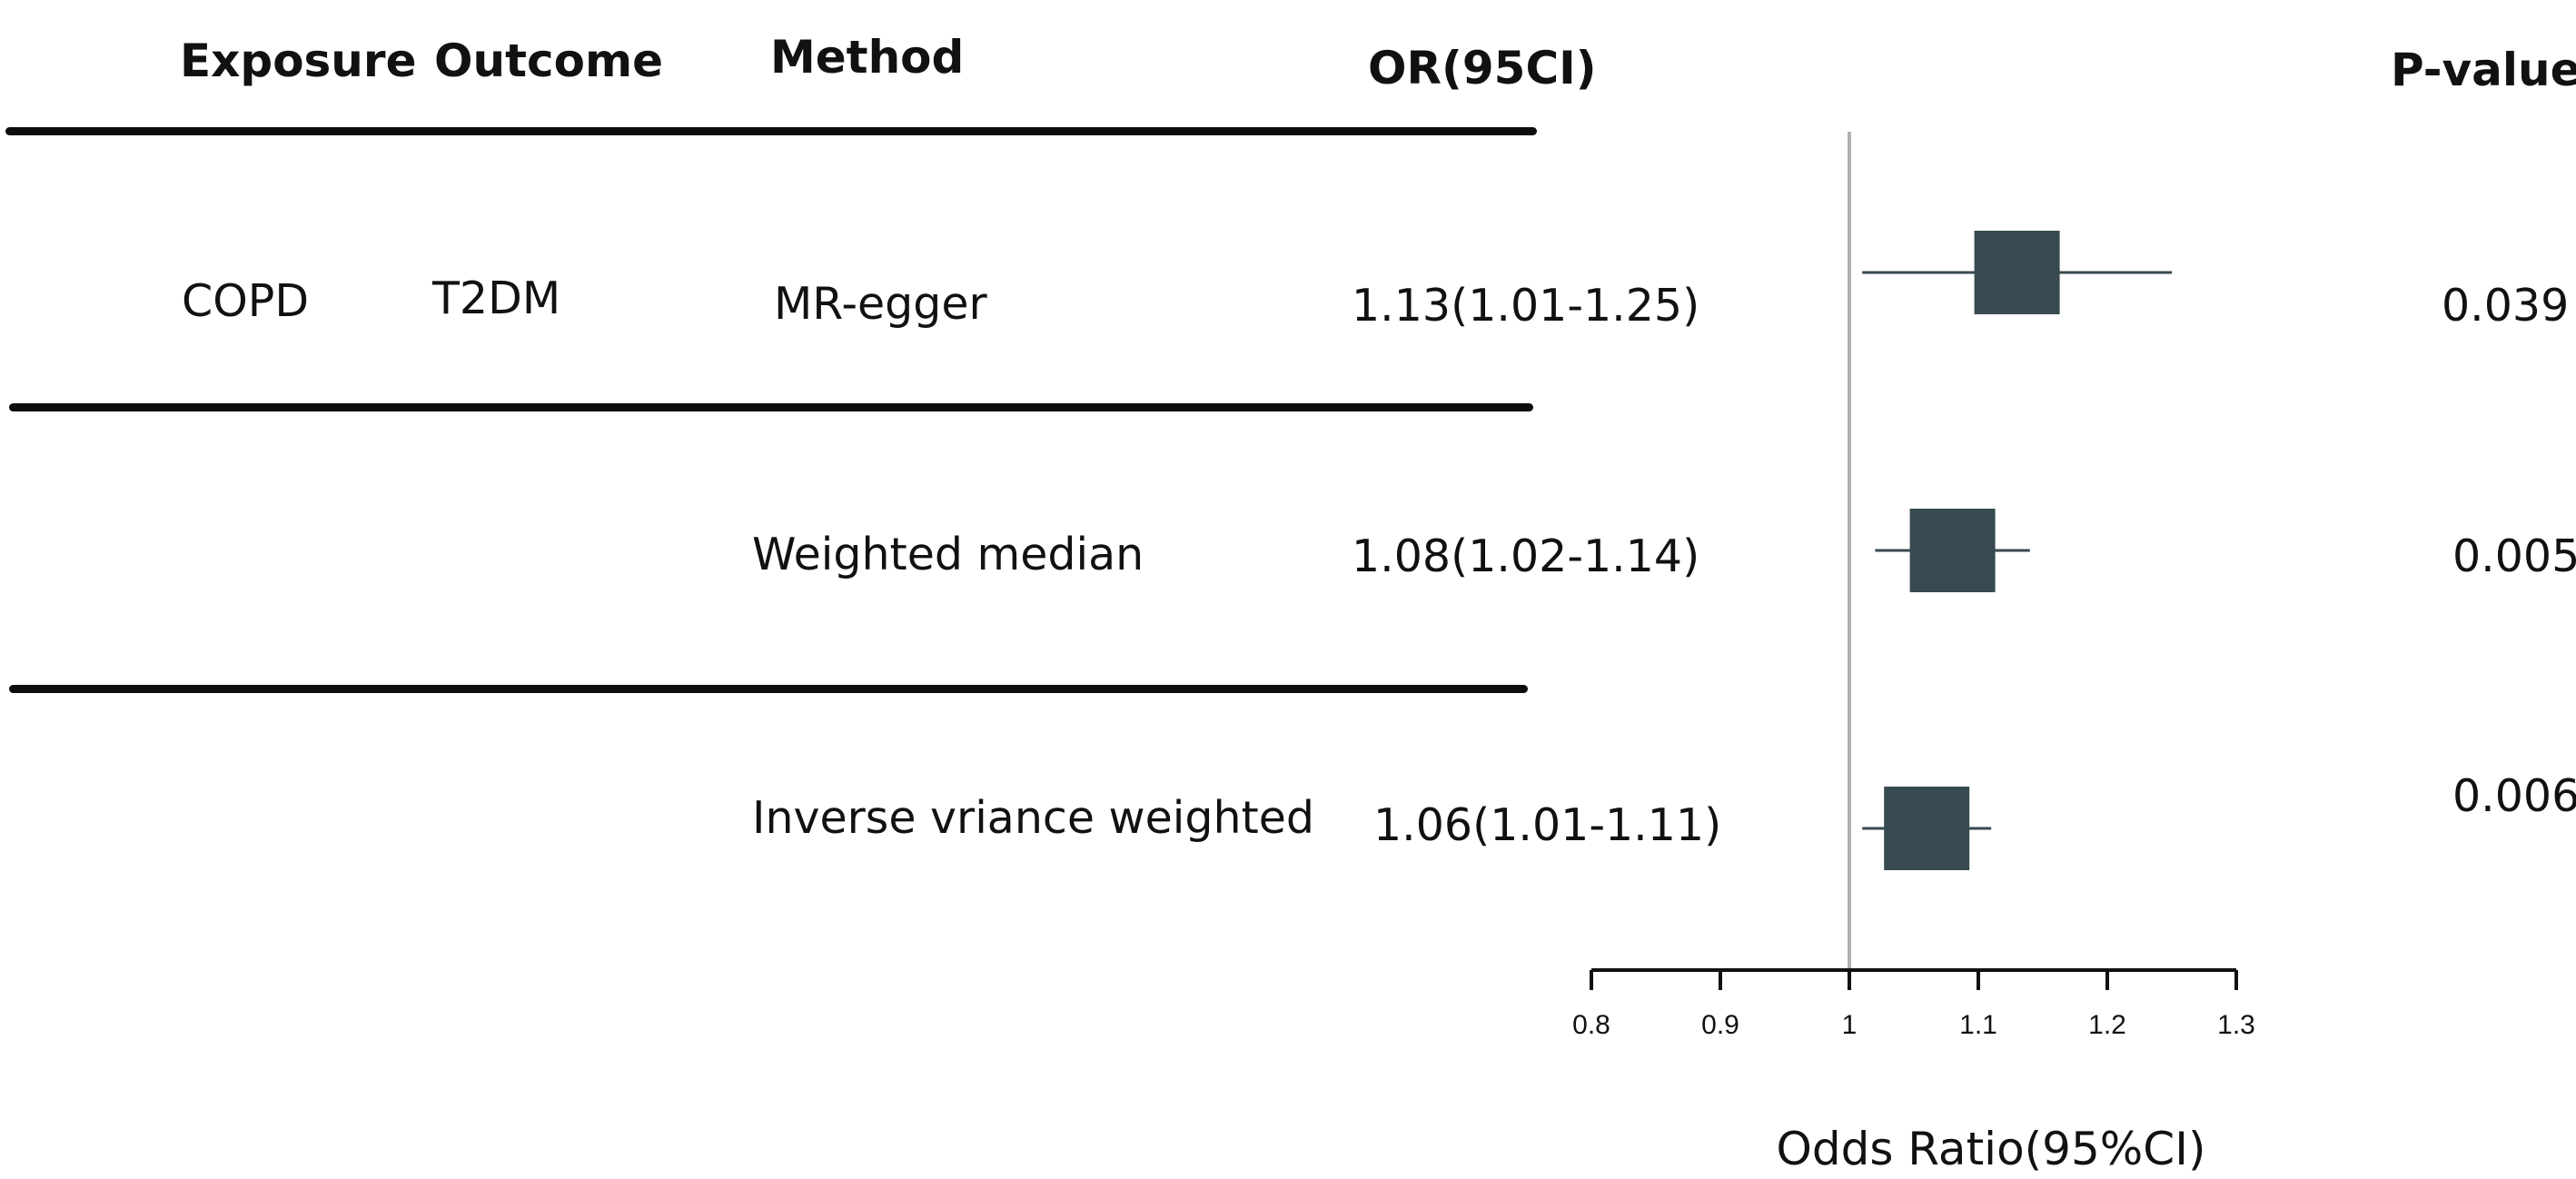 This screenshot has height=1179, width=2576. I want to click on row3-or: 1.06(1.01-1.11), so click(1547, 825).